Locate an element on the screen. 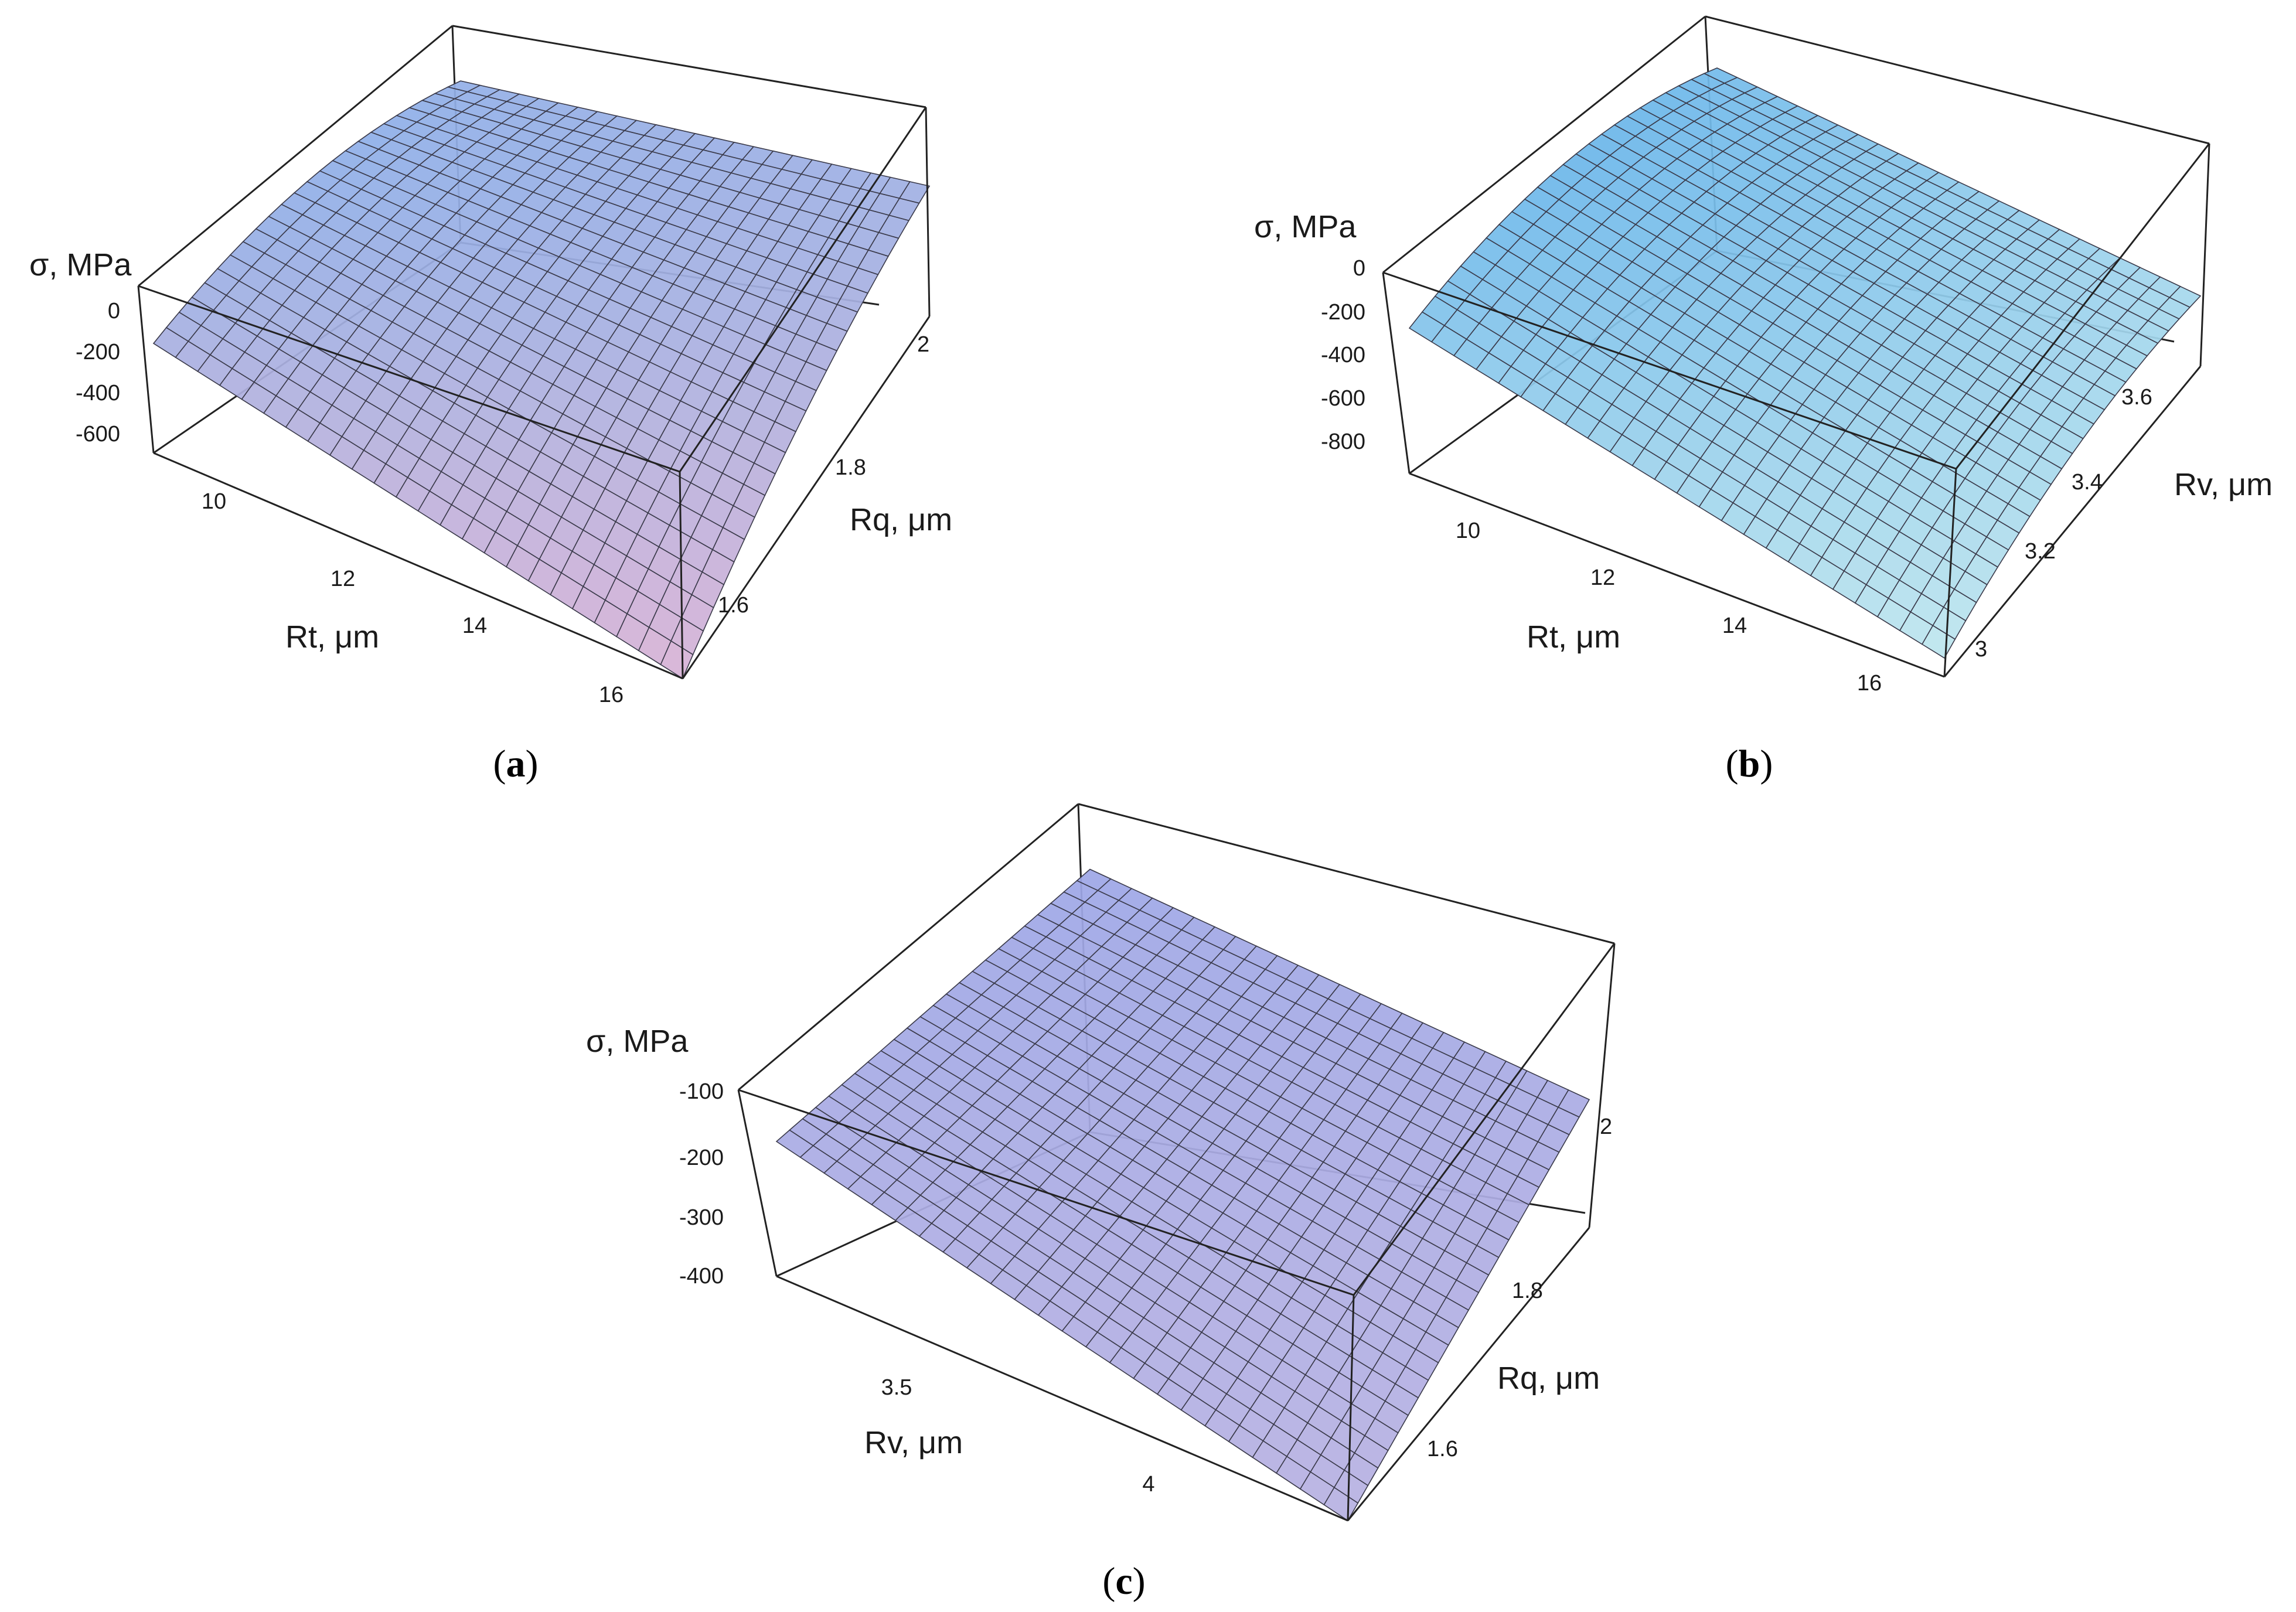 This screenshot has width=2296, height=1612. panel-a-z-tick: -400 is located at coordinates (98, 393).